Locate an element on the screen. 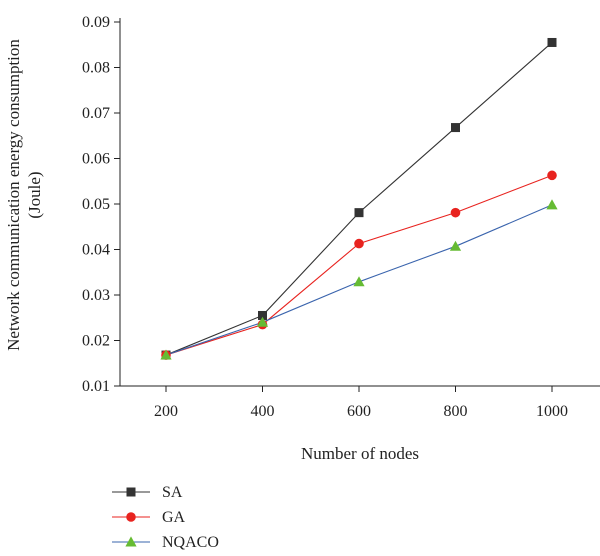 The image size is (600, 556). x-tick-label: 400 is located at coordinates (263, 411).